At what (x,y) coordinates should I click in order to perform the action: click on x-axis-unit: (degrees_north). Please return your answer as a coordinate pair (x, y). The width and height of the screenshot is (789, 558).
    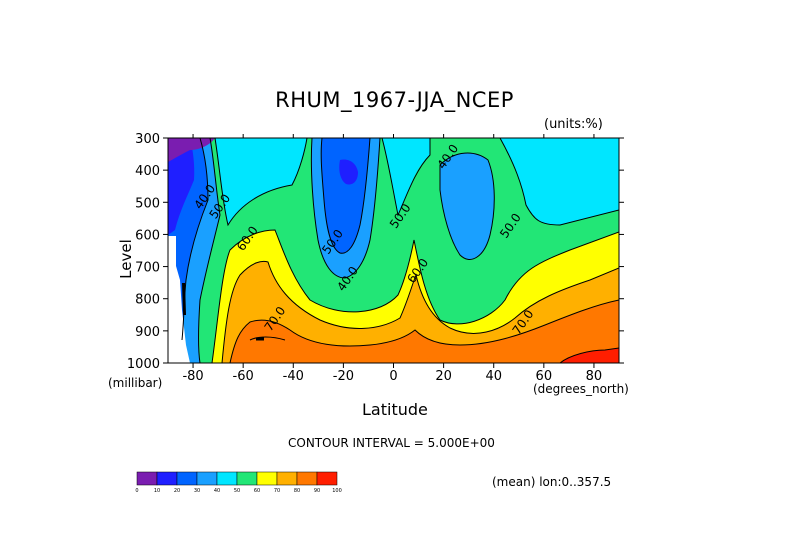
    Looking at the image, I should click on (581, 389).